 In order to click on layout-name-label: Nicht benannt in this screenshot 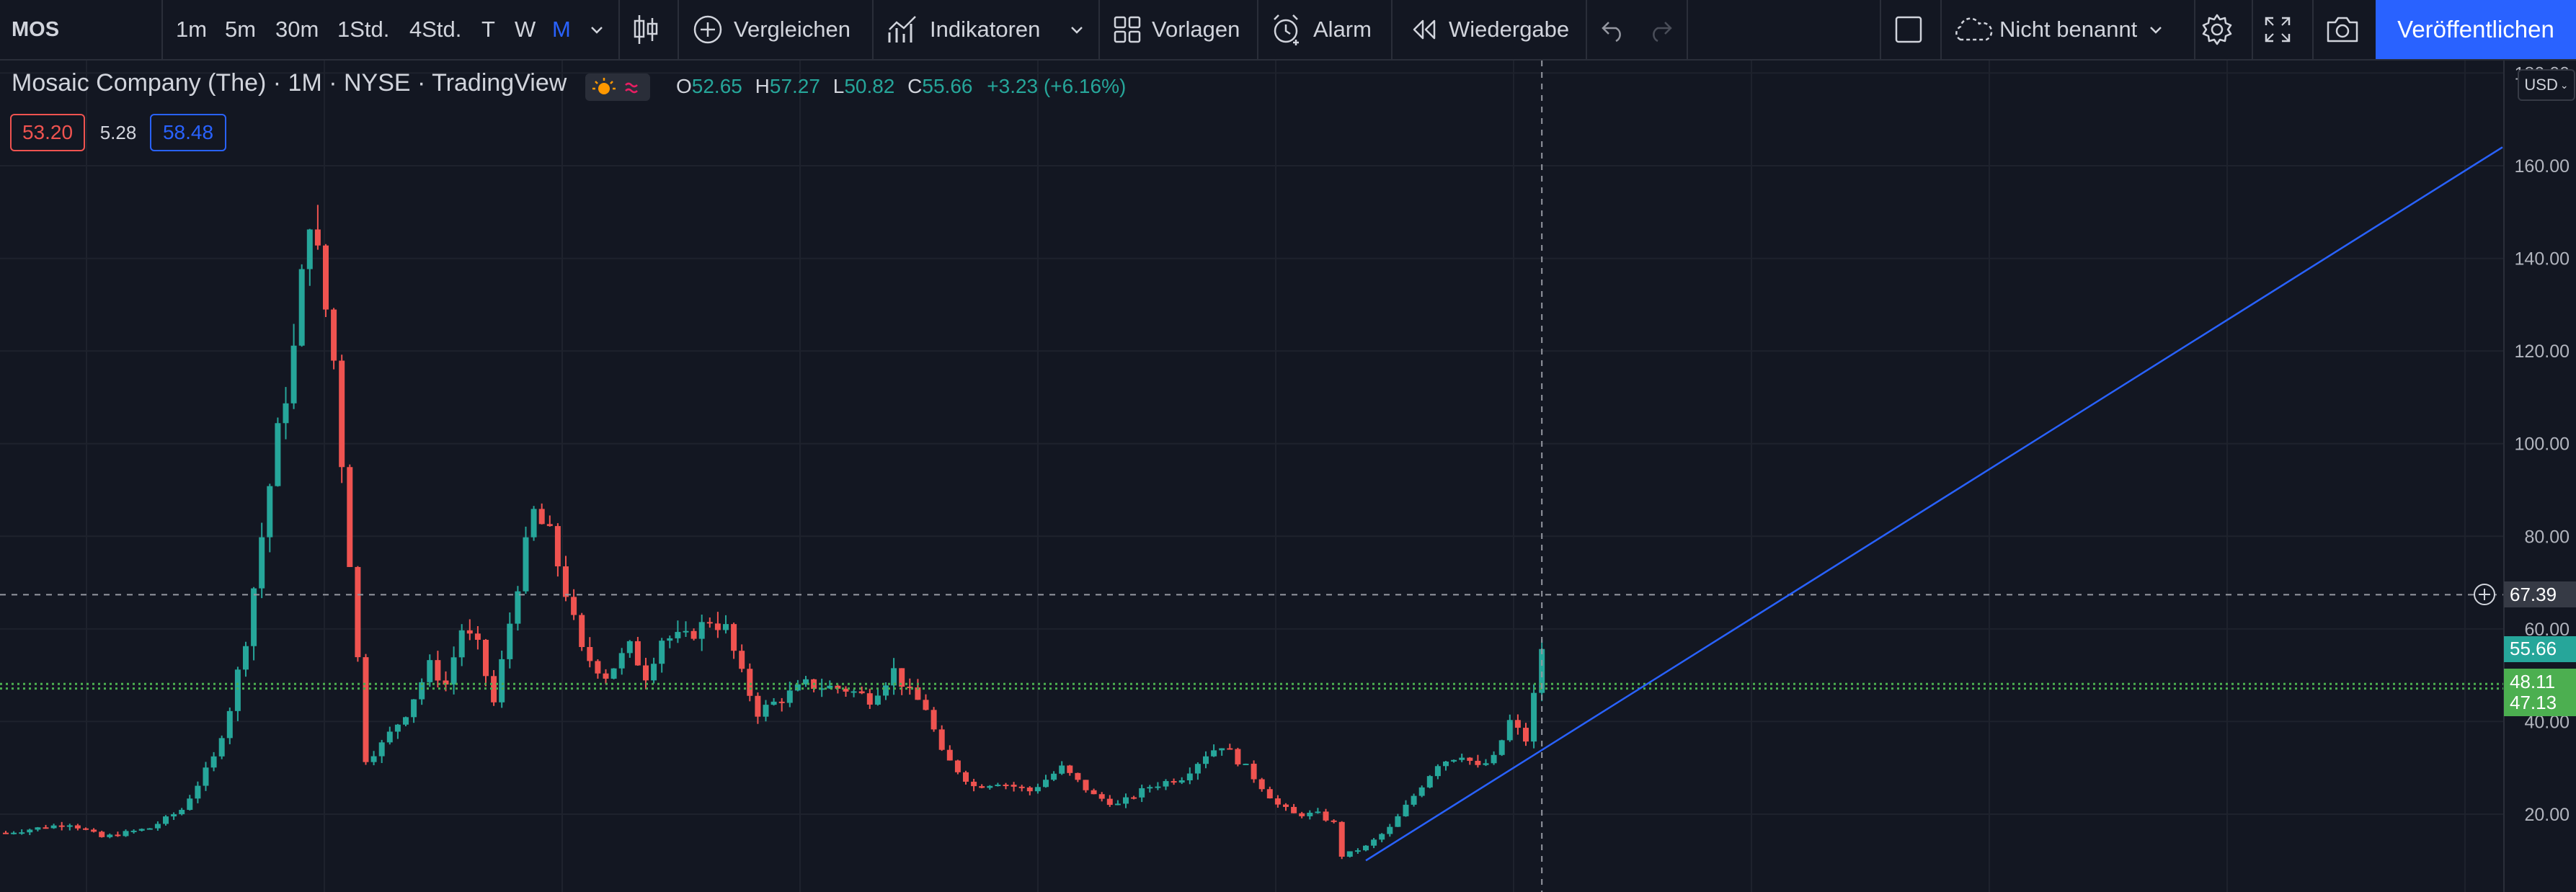, I will do `click(2068, 29)`.